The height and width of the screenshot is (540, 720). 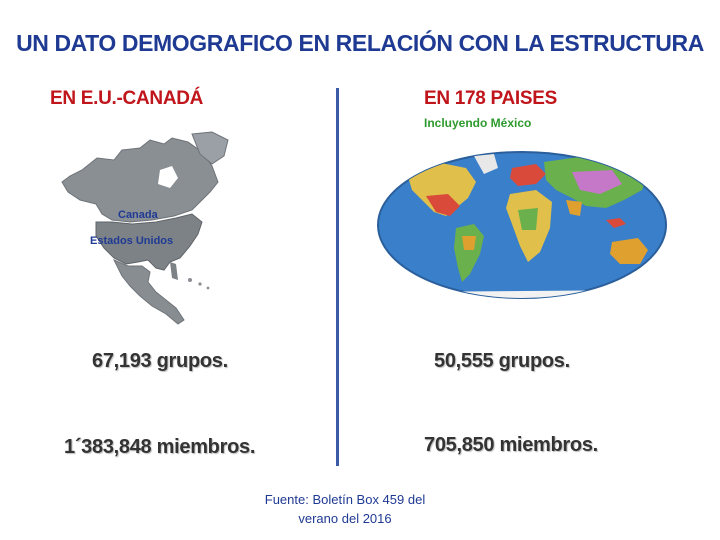 What do you see at coordinates (522, 225) in the screenshot?
I see `world-map-icon` at bounding box center [522, 225].